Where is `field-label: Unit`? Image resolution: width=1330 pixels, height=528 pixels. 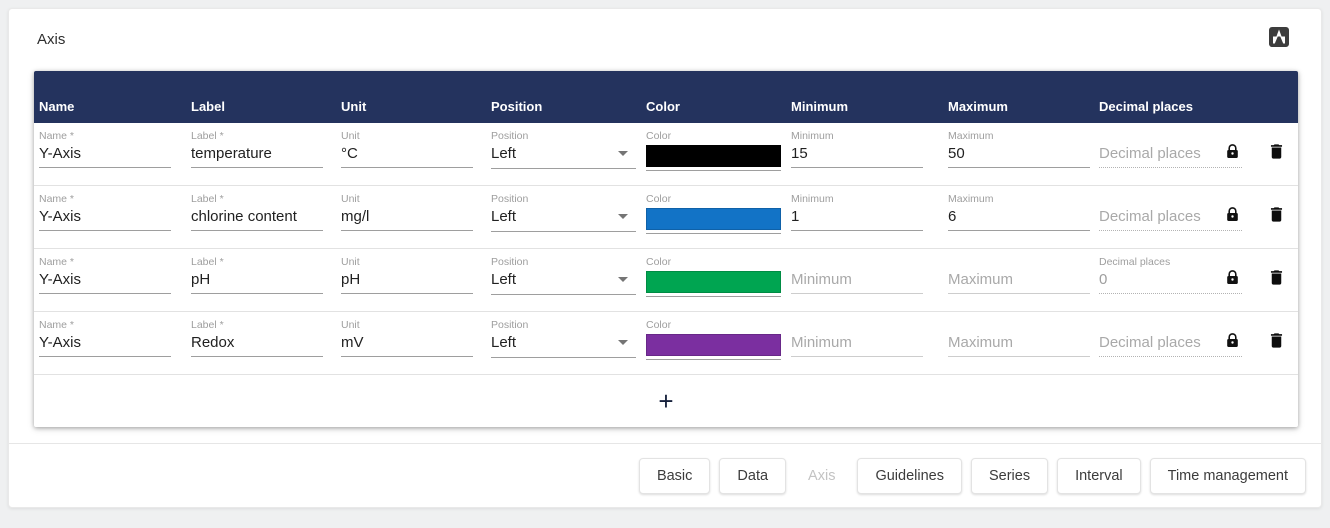
field-label: Unit is located at coordinates (350, 262).